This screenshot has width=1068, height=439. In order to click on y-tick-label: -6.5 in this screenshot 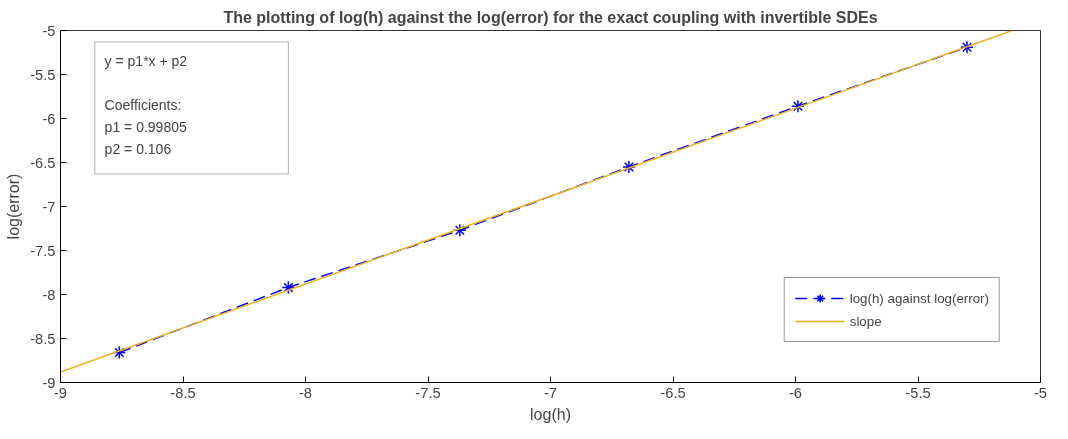, I will do `click(43, 162)`.